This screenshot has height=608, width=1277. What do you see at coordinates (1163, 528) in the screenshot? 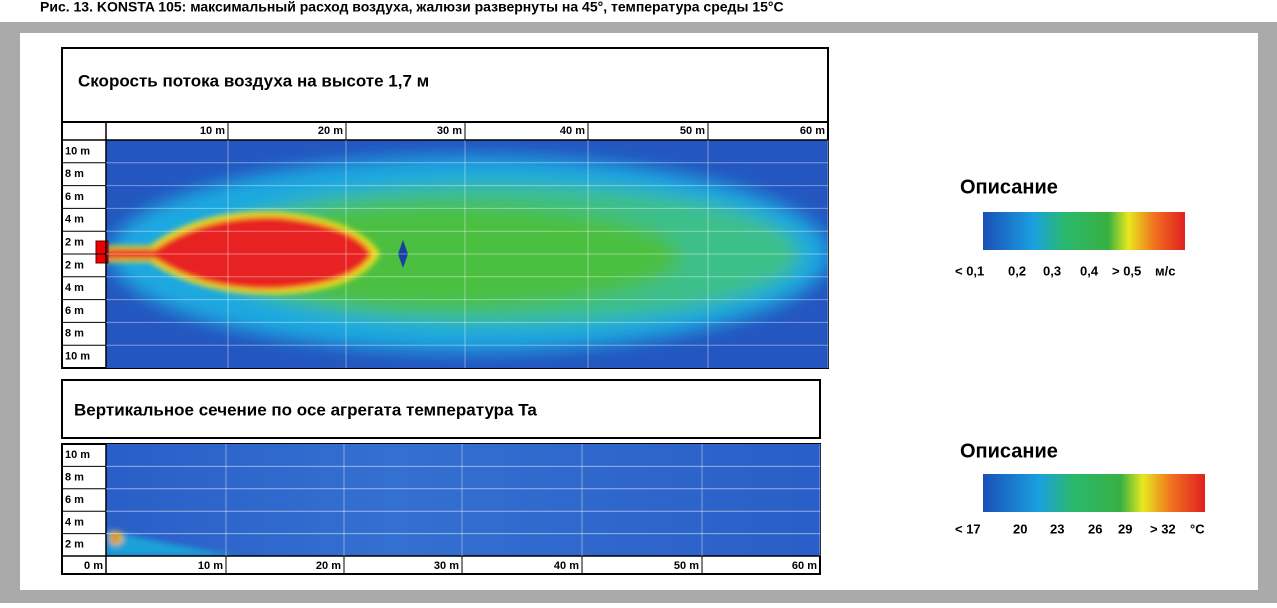
I see `legend-label: > 32` at bounding box center [1163, 528].